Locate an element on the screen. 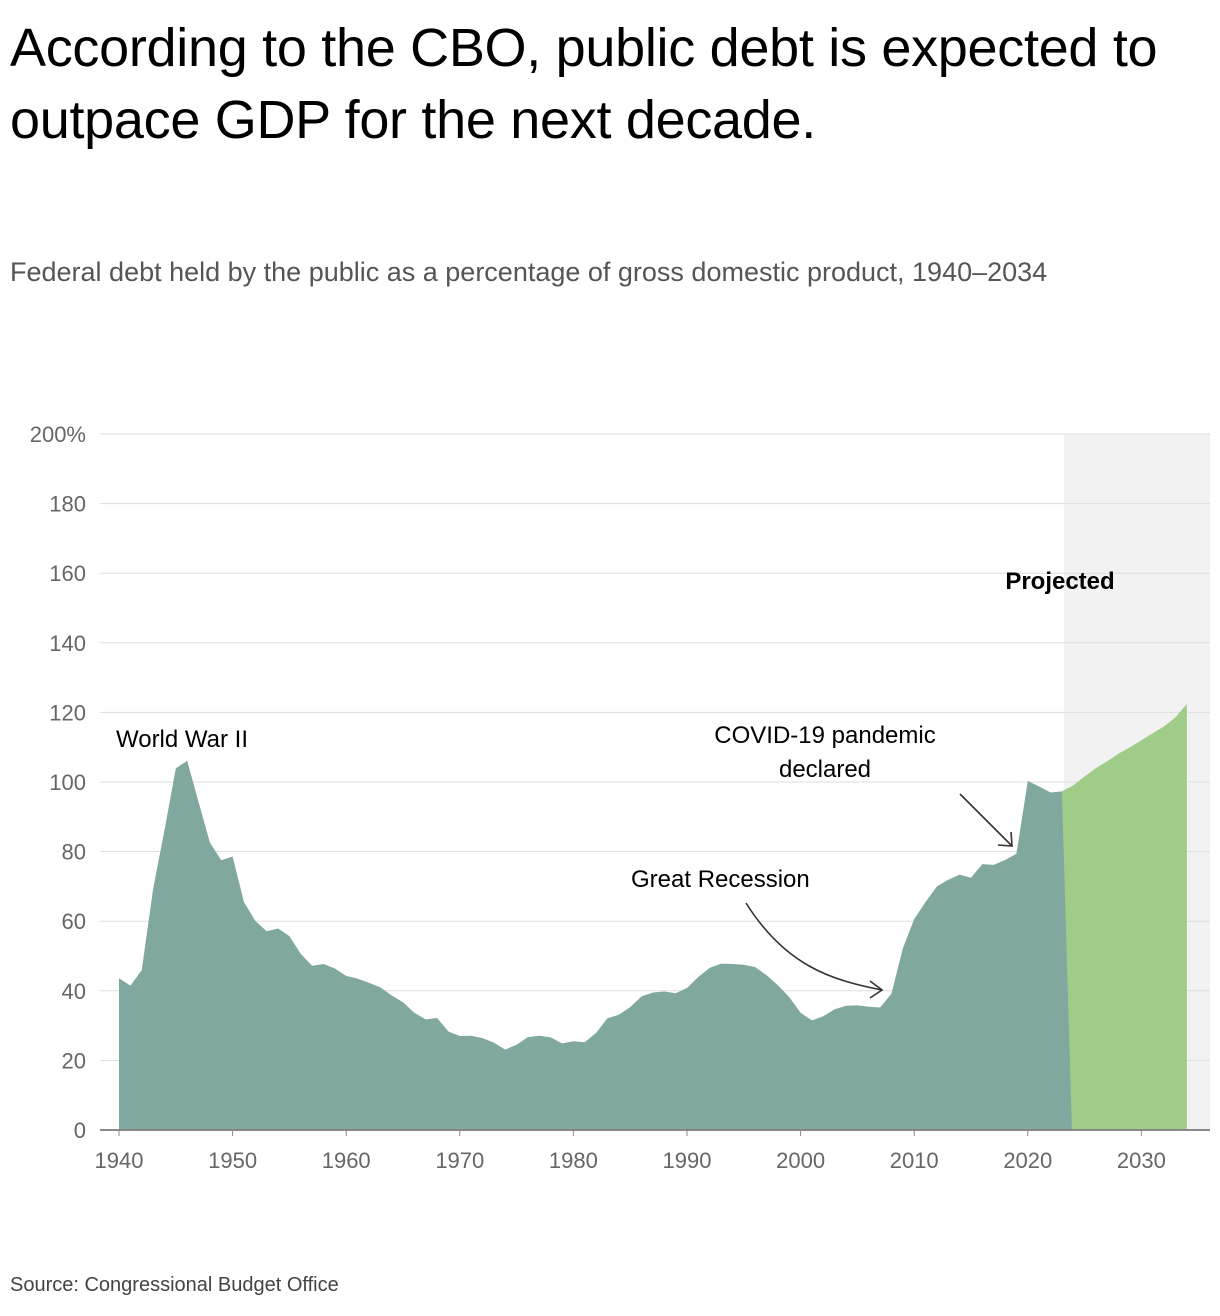  annotation-world-war-ii: World War II is located at coordinates (182, 739).